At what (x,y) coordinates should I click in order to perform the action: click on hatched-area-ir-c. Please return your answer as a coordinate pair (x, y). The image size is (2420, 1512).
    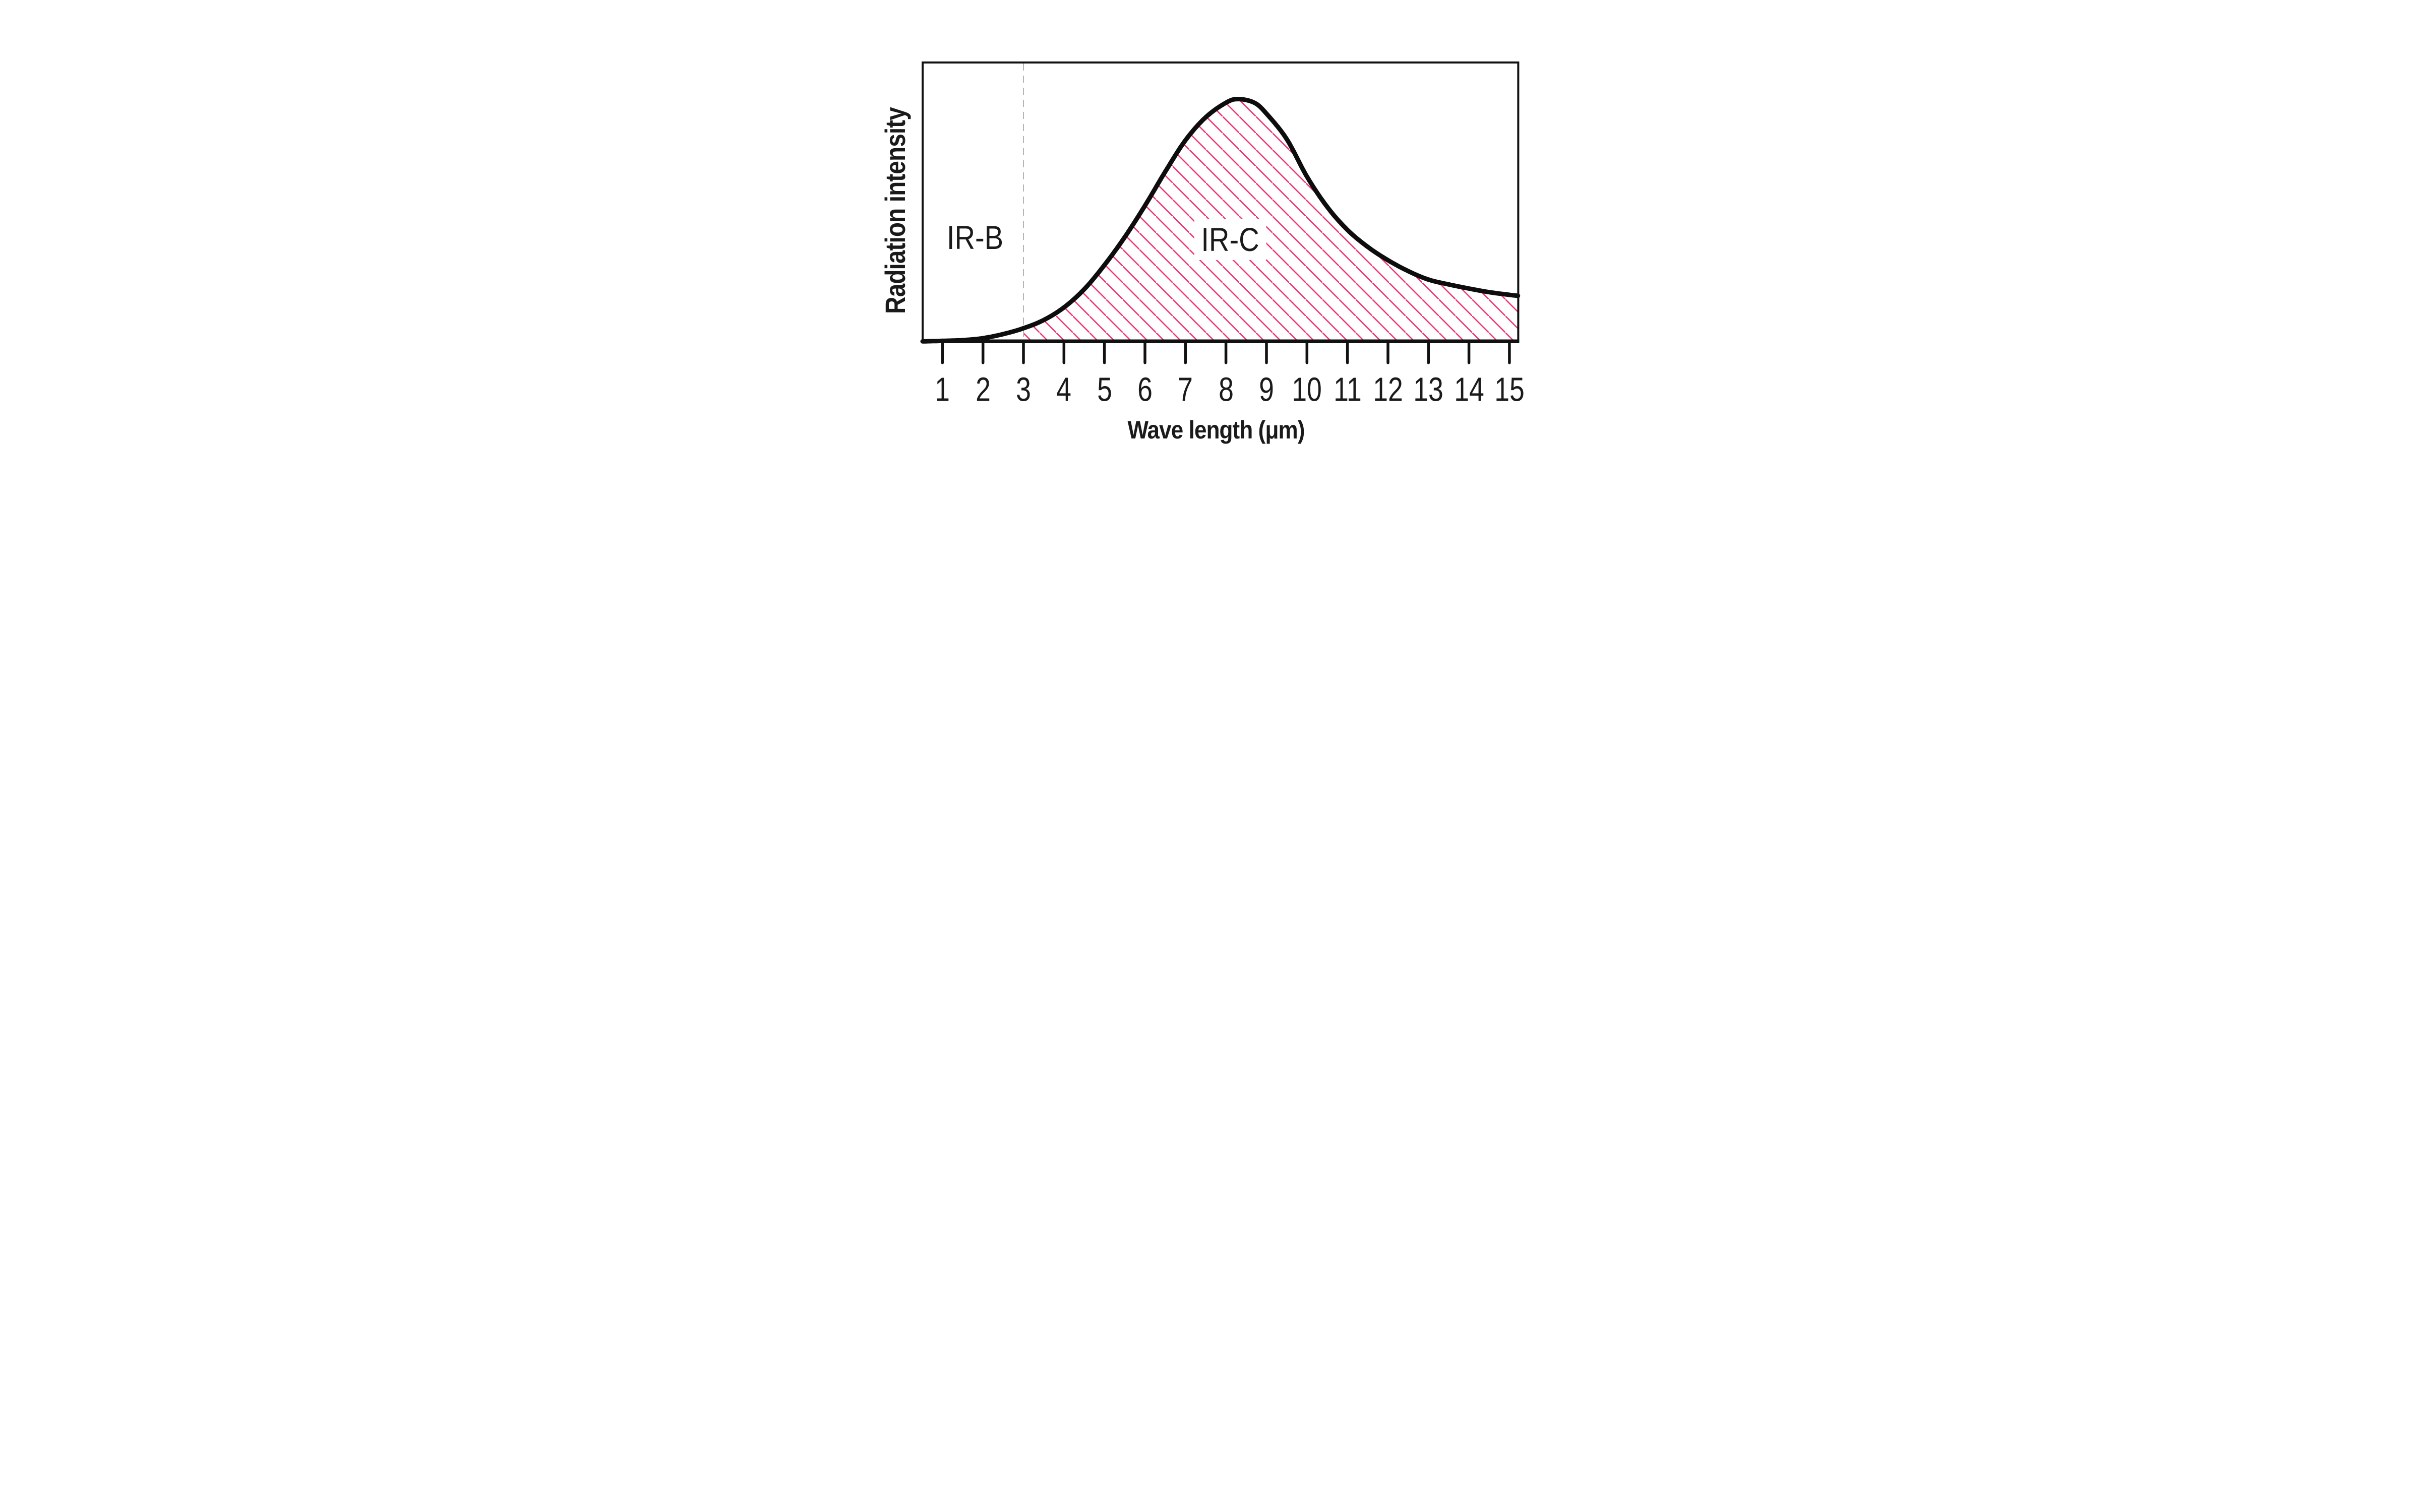
    Looking at the image, I should click on (1271, 220).